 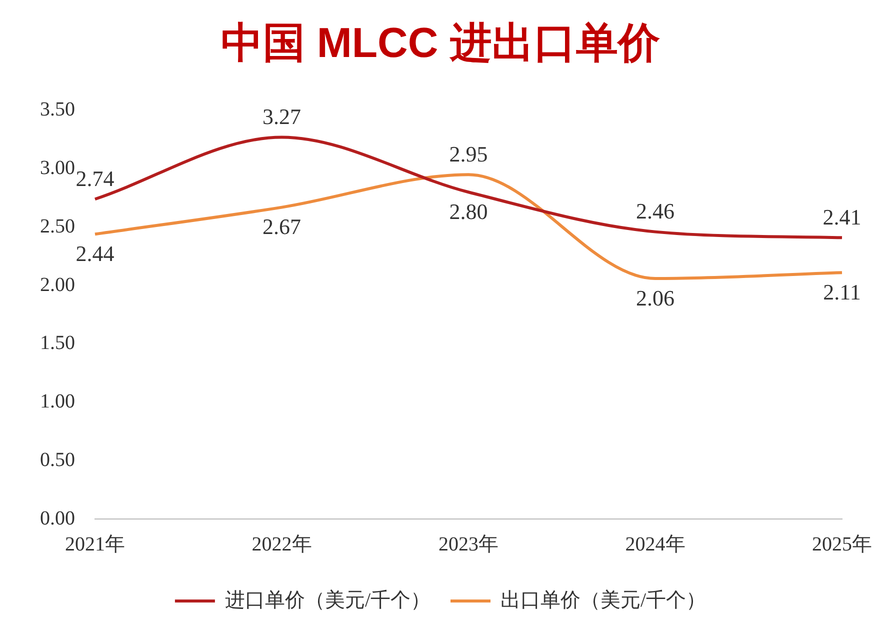 What do you see at coordinates (842, 217) in the screenshot?
I see `data-label: 2.41` at bounding box center [842, 217].